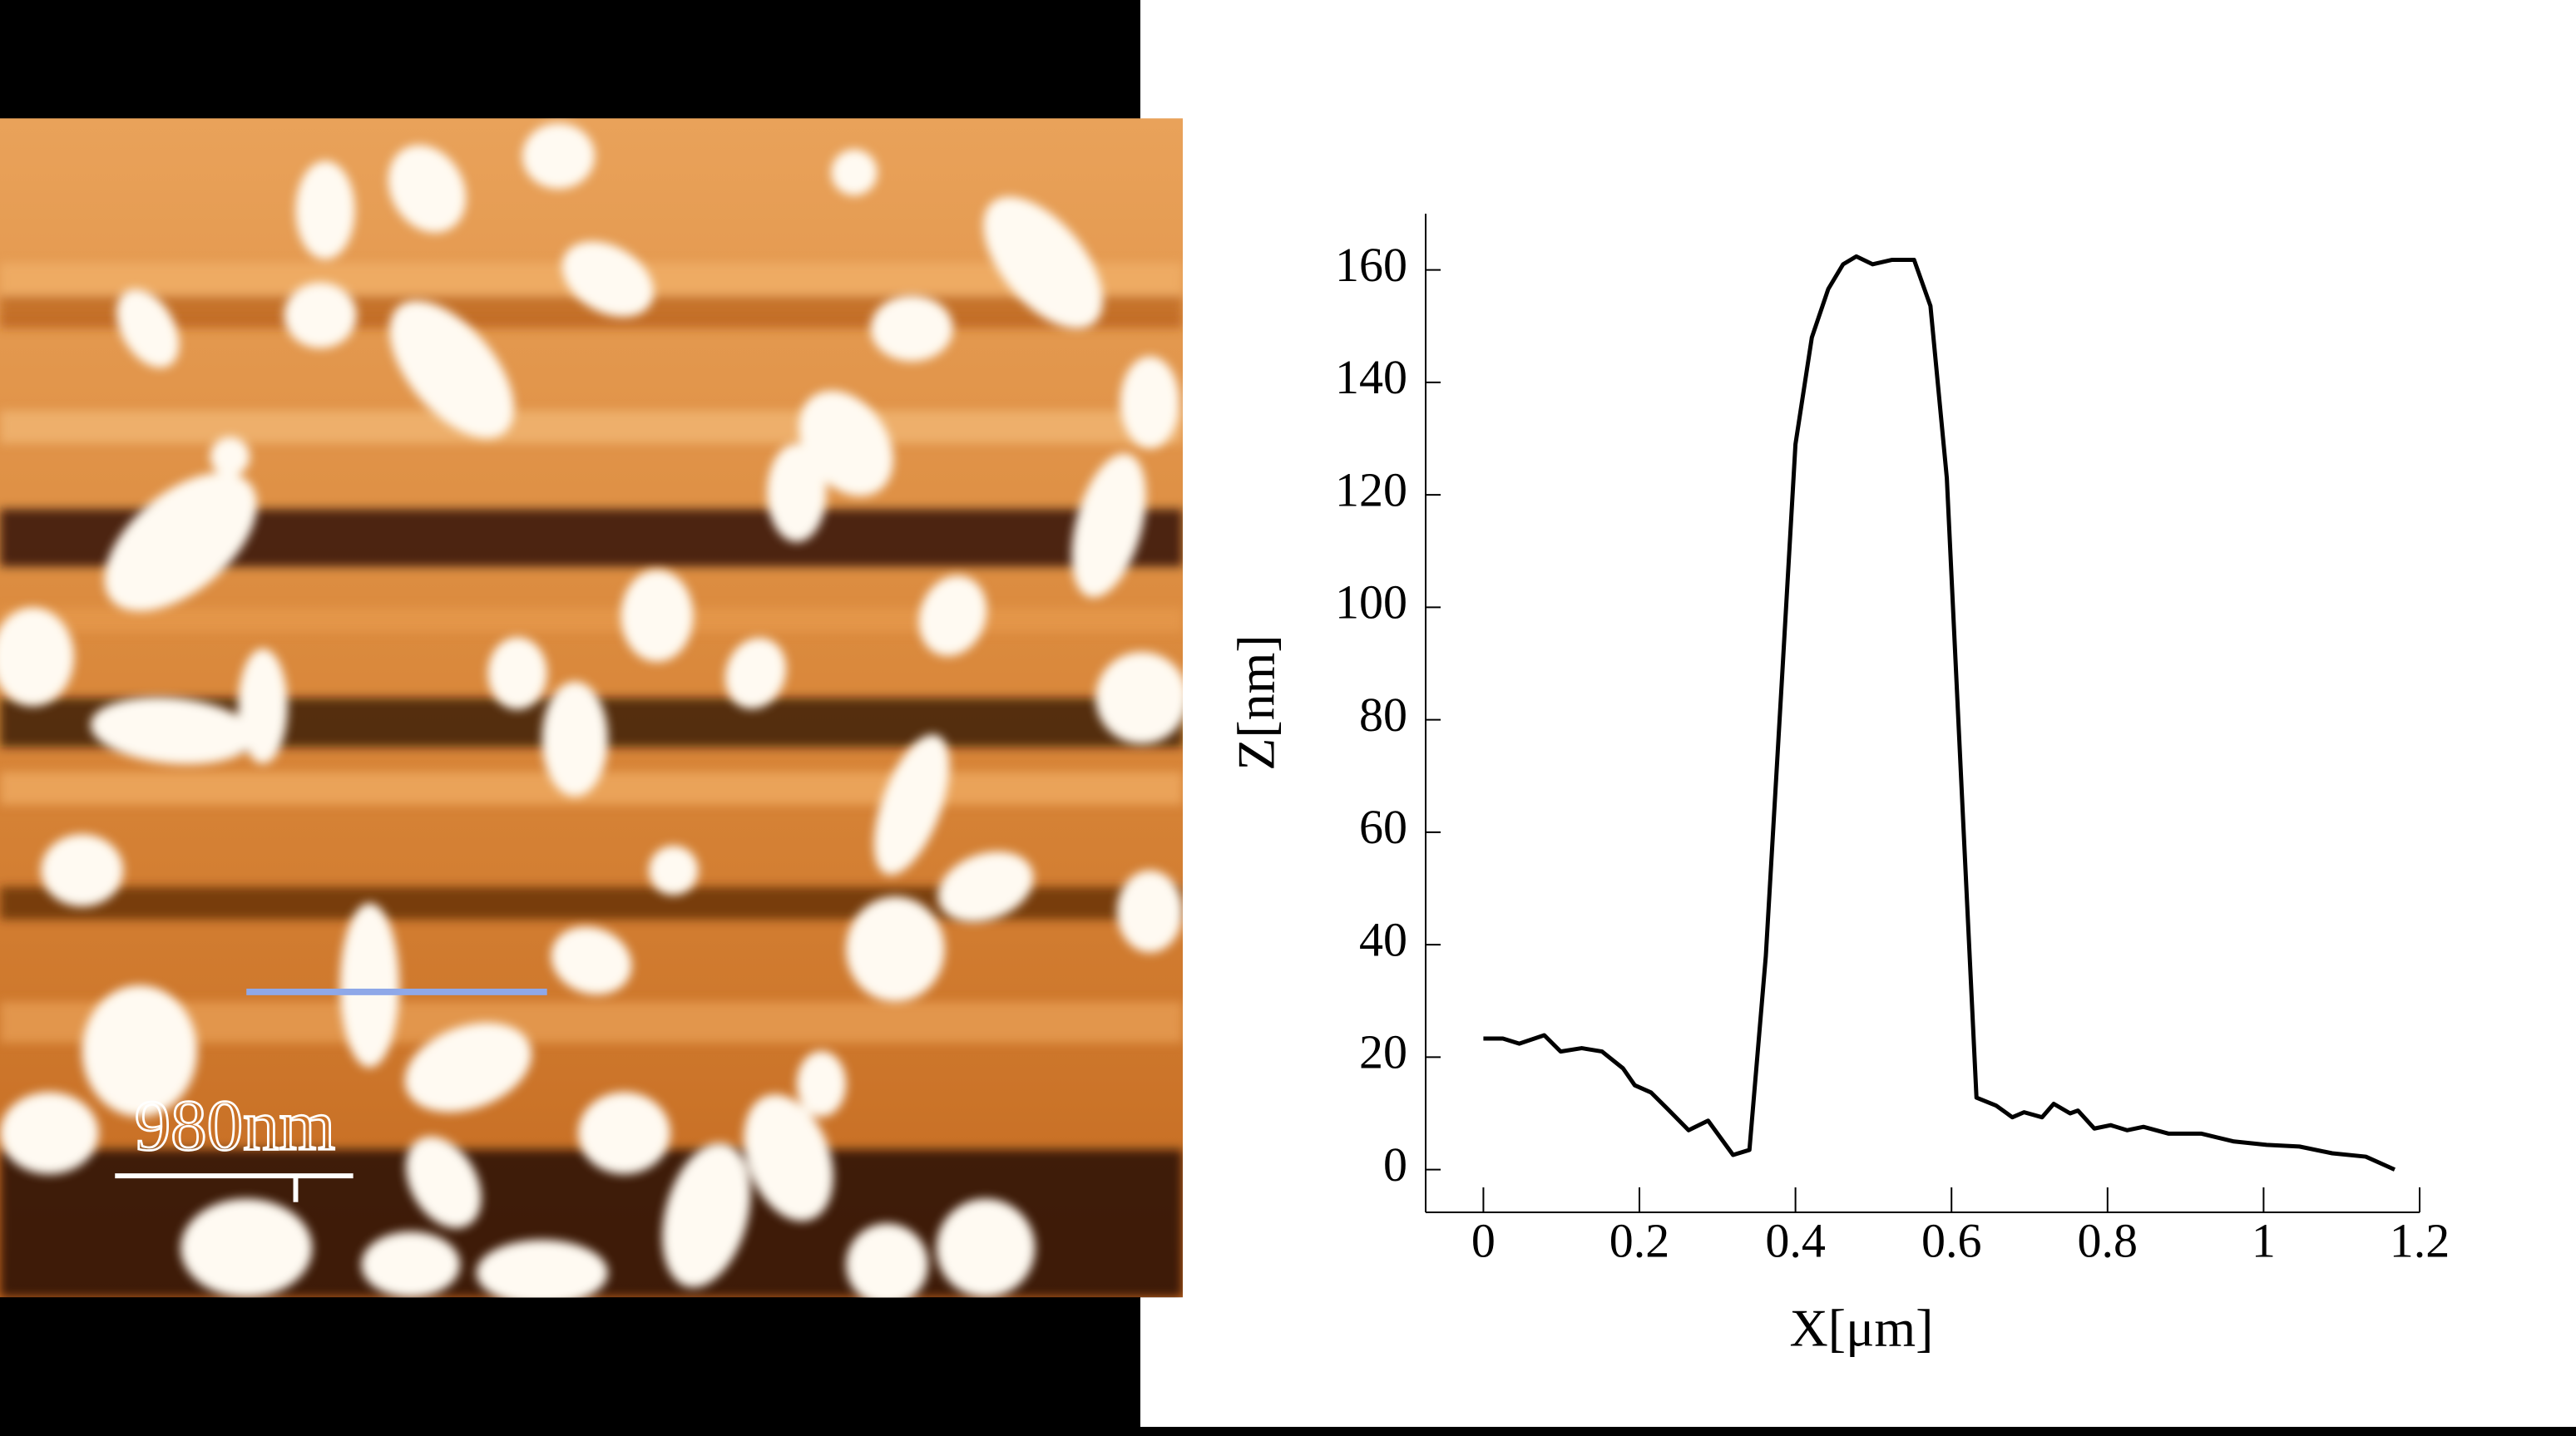 The width and height of the screenshot is (2576, 1436). Describe the element at coordinates (1383, 827) in the screenshot. I see `y-tick-label: 60` at that location.